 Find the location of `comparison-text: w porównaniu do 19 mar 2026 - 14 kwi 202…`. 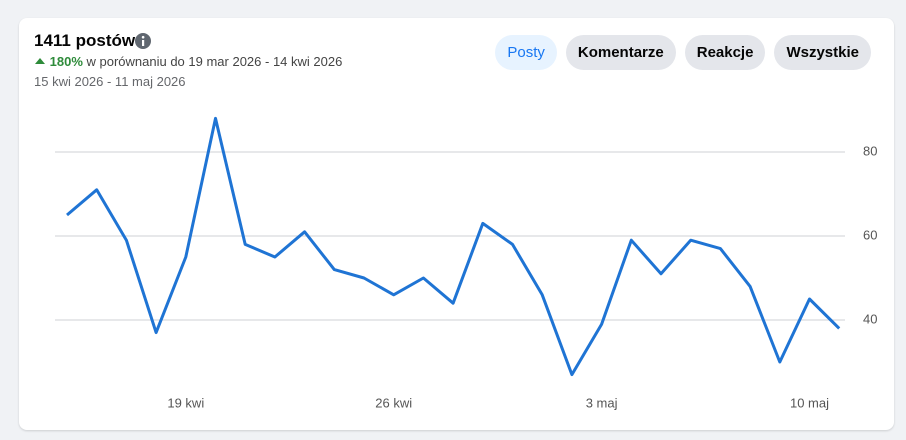

comparison-text: w porównaniu do 19 mar 2026 - 14 kwi 202… is located at coordinates (214, 61).